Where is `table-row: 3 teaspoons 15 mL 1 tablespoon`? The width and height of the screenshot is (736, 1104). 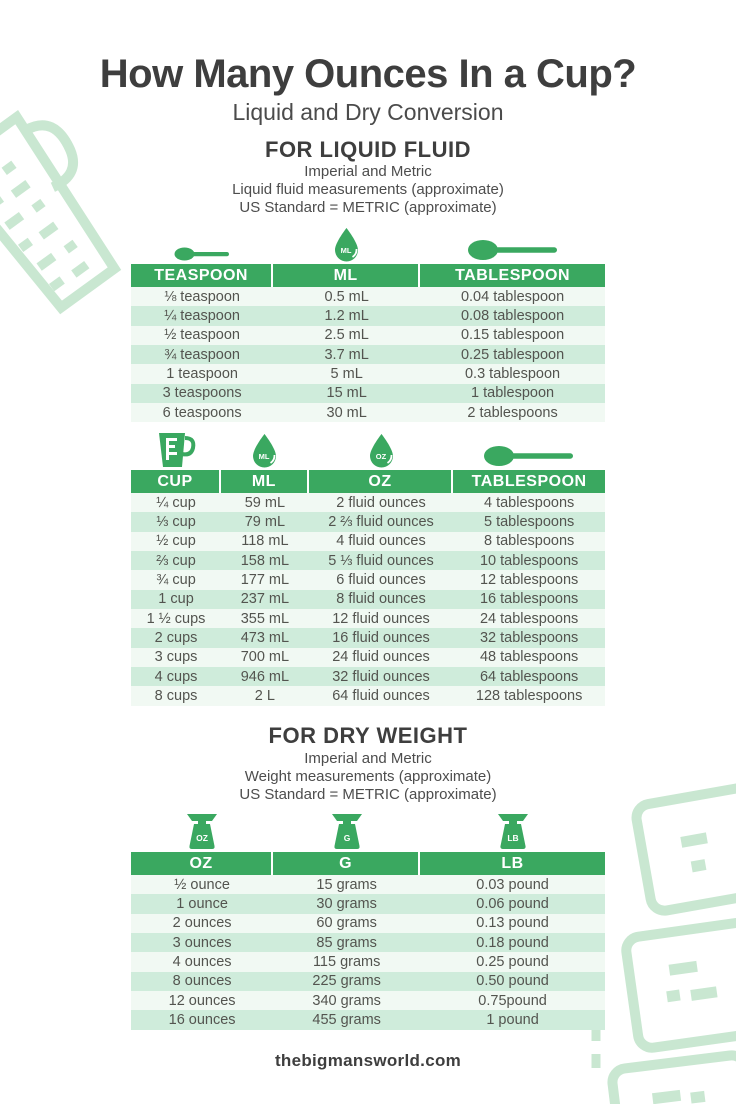
table-row: 3 teaspoons 15 mL 1 tablespoon is located at coordinates (368, 393).